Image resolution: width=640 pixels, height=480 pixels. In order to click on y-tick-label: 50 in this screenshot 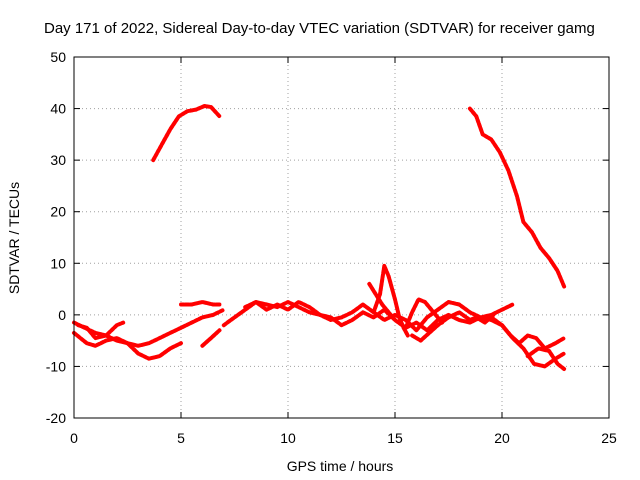, I will do `click(58, 57)`.